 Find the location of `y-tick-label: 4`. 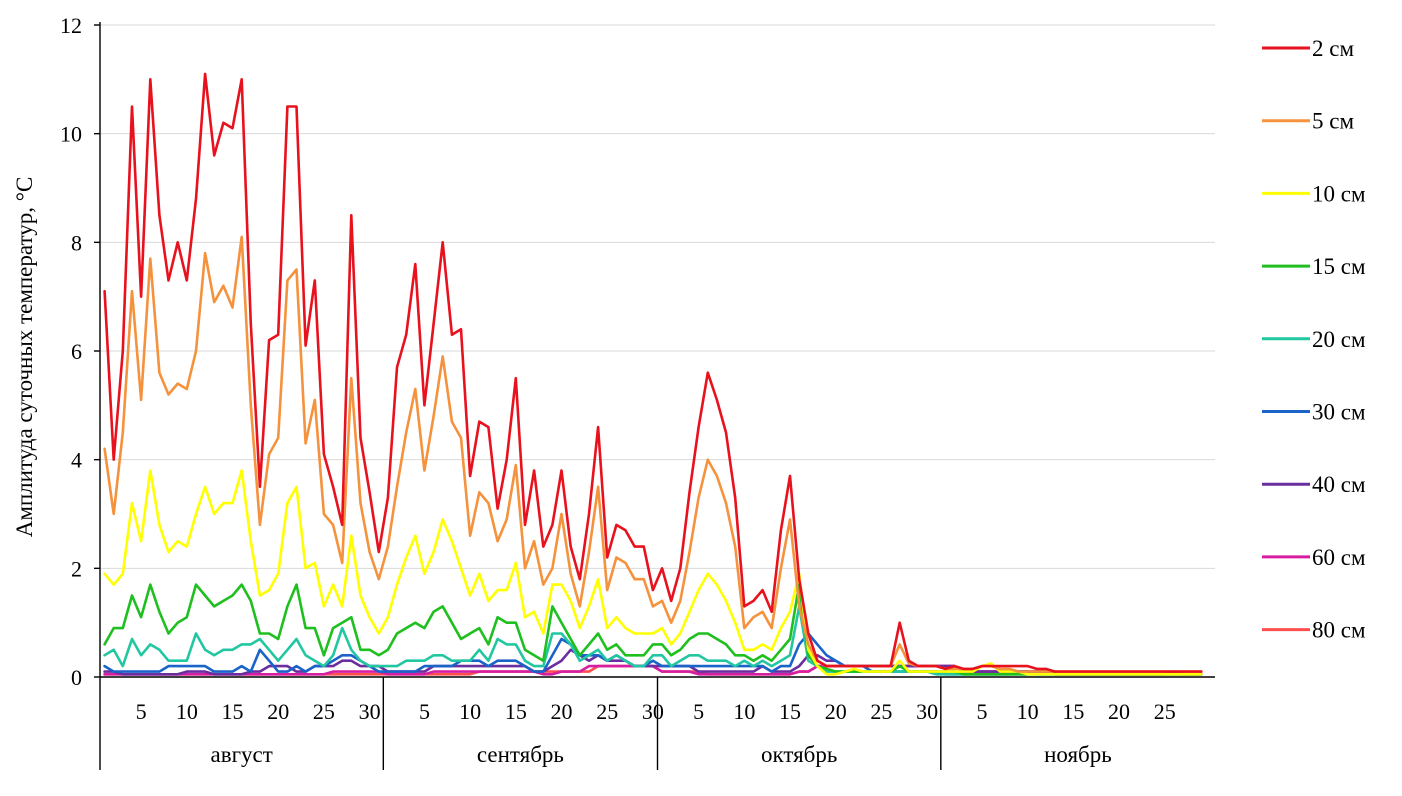

y-tick-label: 4 is located at coordinates (76, 460).